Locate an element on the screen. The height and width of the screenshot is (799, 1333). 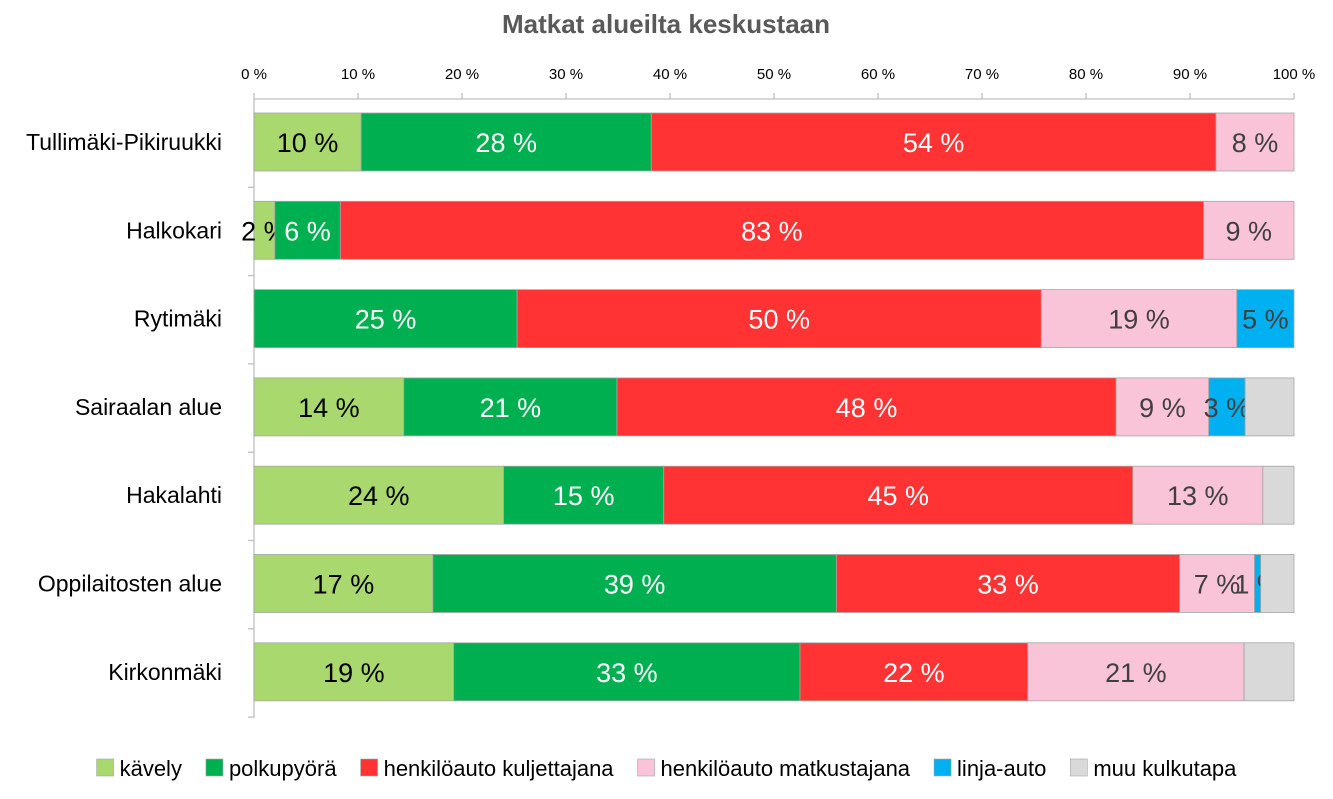
data-label: 15 % is located at coordinates (584, 496).